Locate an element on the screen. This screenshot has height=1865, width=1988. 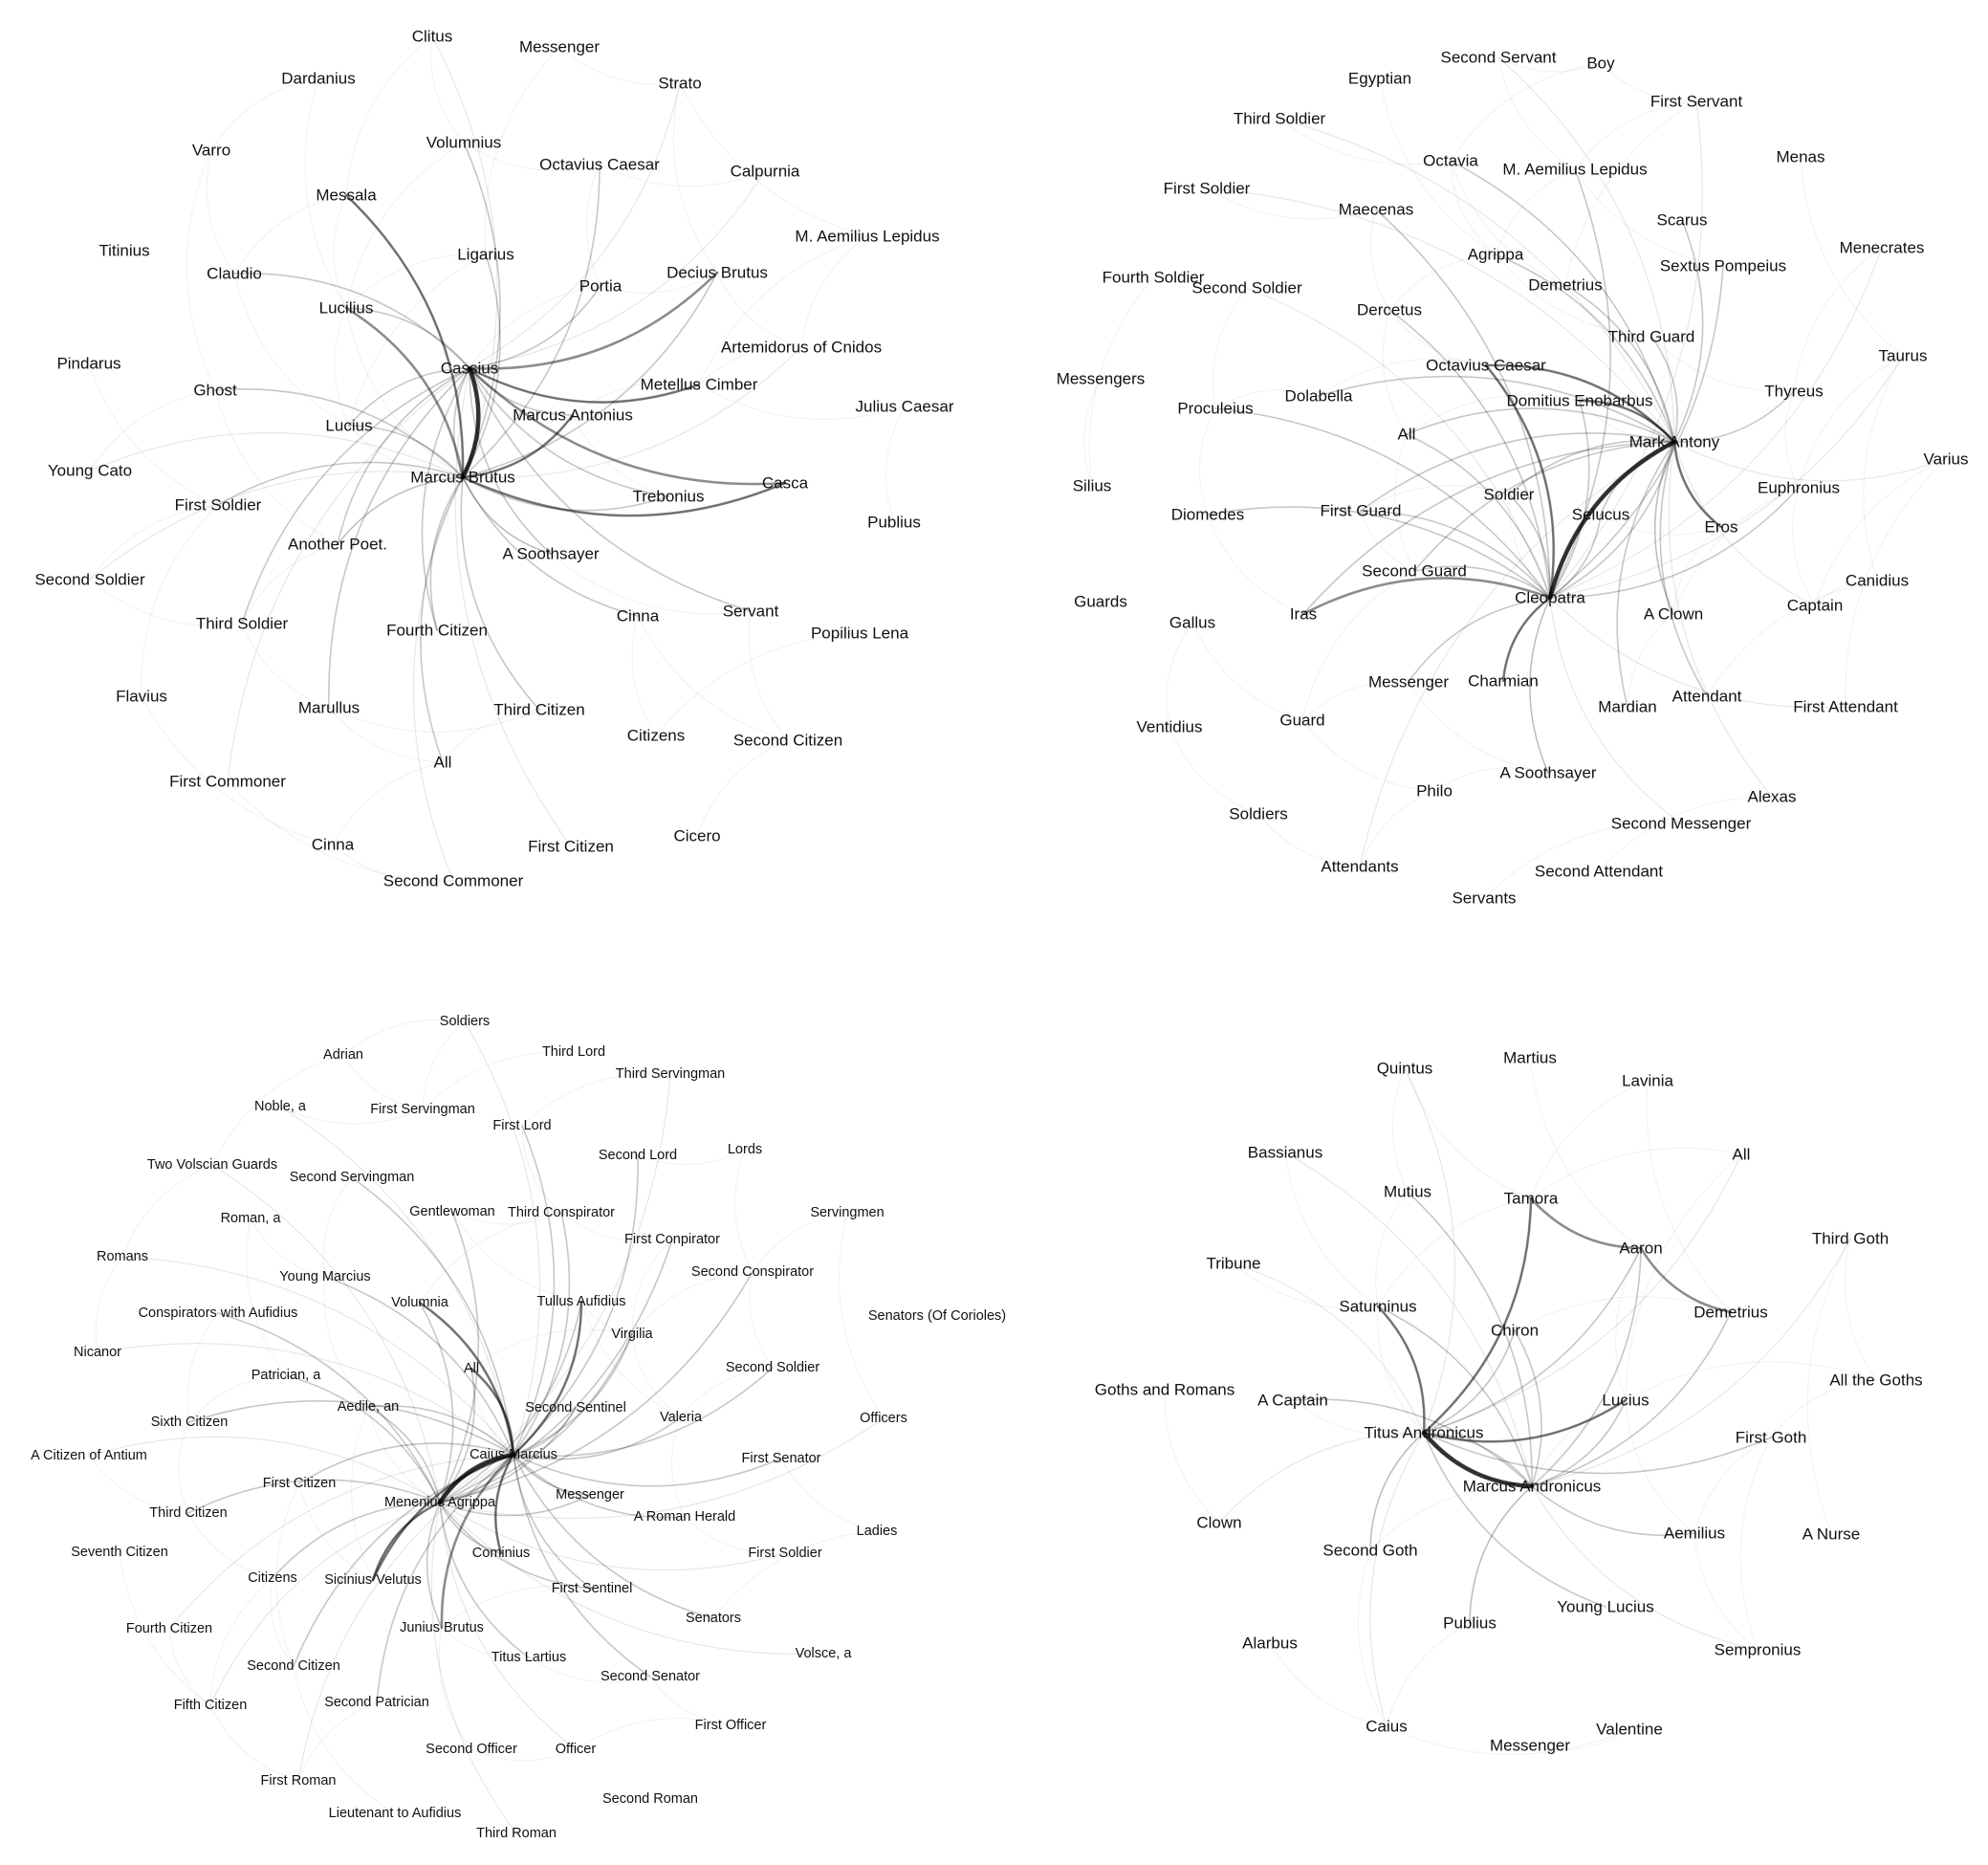
character-label: Titus Lartius is located at coordinates (529, 1658).